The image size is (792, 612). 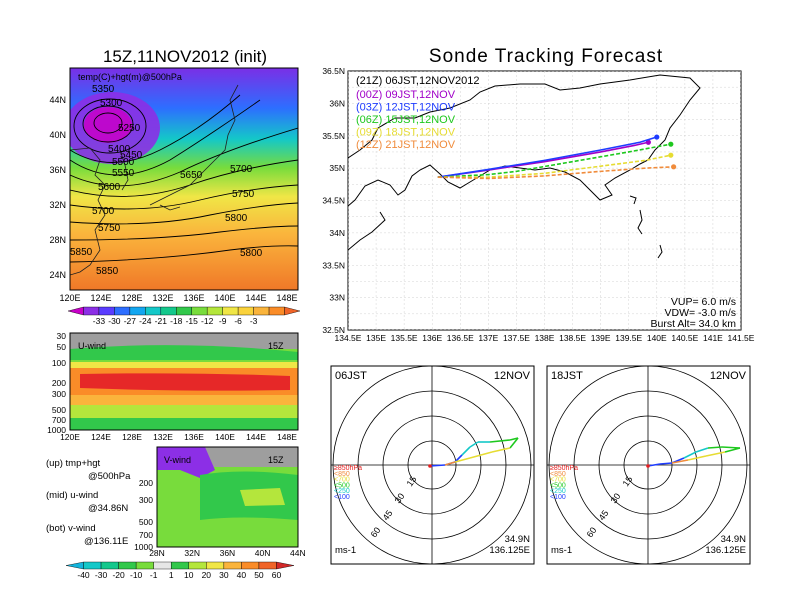 What do you see at coordinates (254, 321) in the screenshot?
I see `colorbar-tick: -3` at bounding box center [254, 321].